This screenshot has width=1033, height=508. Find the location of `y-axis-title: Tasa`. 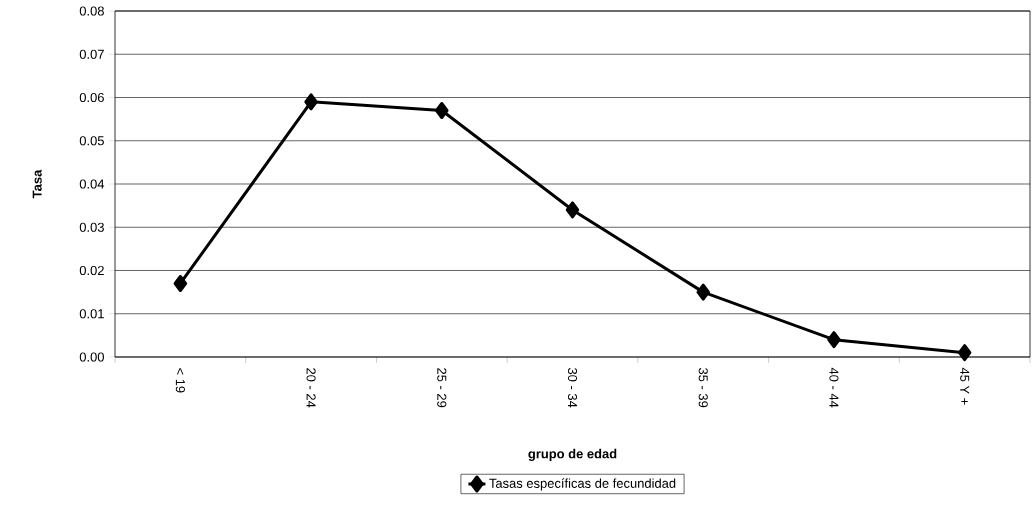

y-axis-title: Tasa is located at coordinates (37, 184).